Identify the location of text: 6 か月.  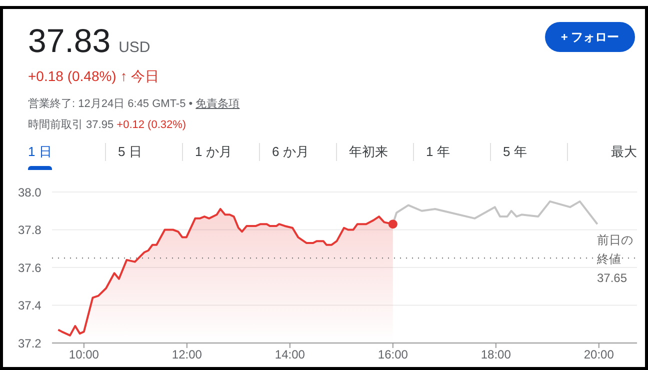
(294, 152).